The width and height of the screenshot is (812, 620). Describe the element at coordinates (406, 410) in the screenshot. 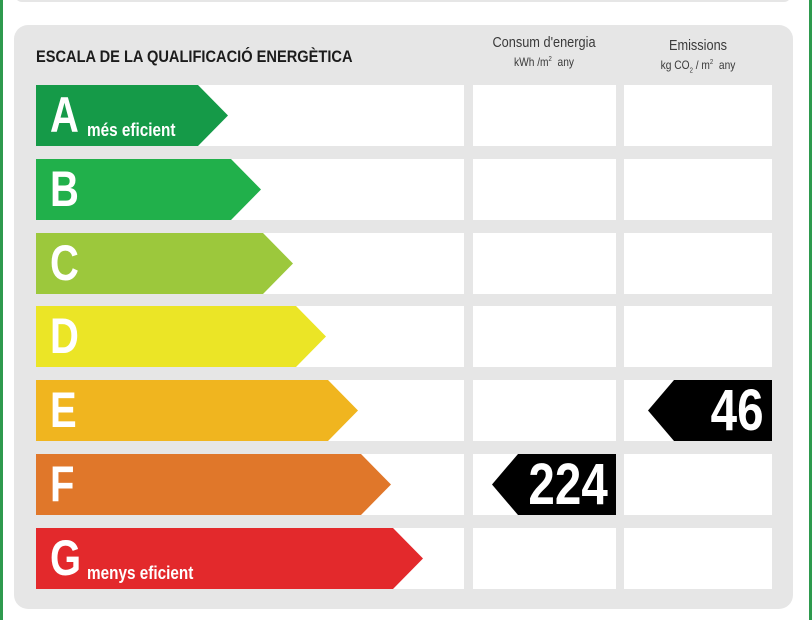

I see `rating-row-e: E 46` at that location.